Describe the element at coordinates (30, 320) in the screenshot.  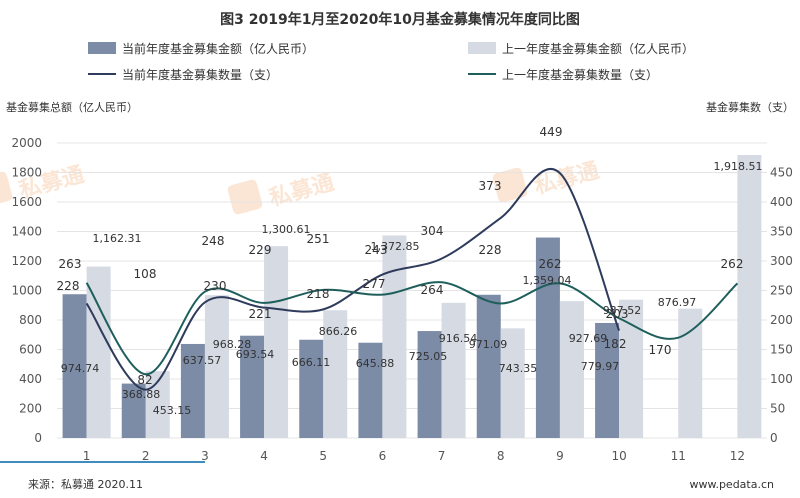
I see `left-tick-label: 800` at that location.